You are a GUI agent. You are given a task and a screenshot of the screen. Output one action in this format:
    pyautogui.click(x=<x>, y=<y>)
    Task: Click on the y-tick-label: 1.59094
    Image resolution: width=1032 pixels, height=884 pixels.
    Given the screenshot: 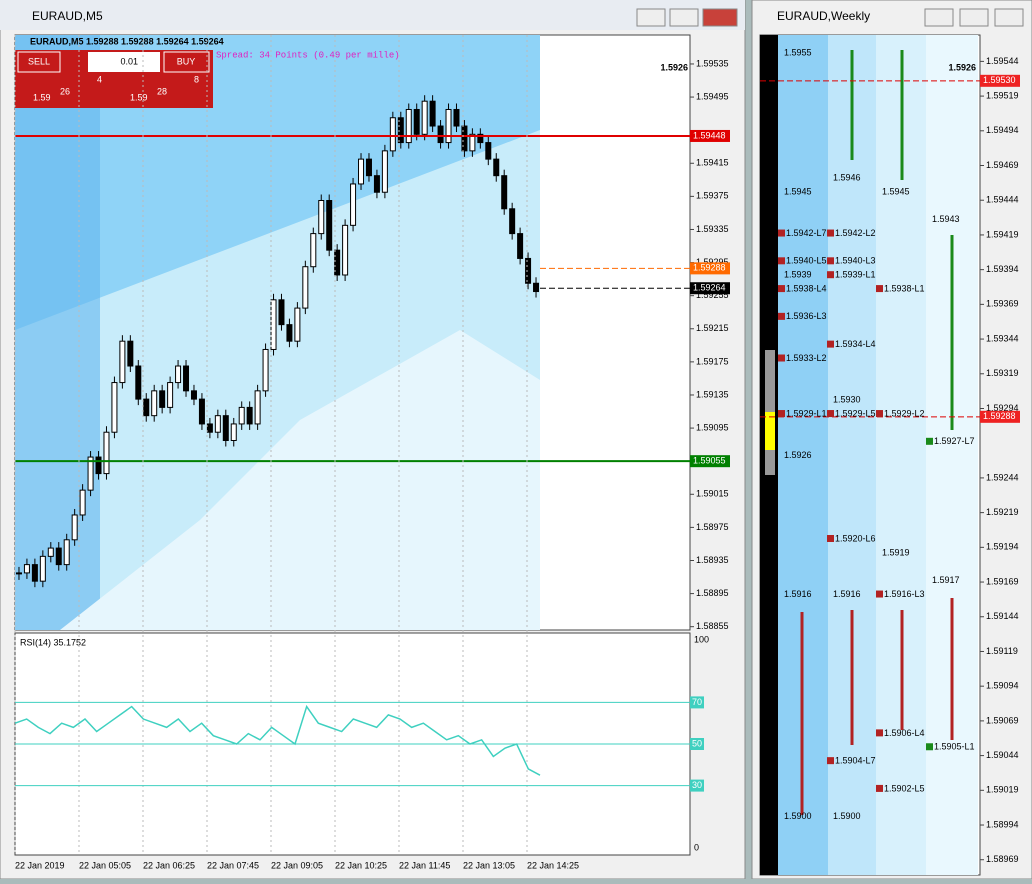 What is the action you would take?
    pyautogui.click(x=1002, y=686)
    